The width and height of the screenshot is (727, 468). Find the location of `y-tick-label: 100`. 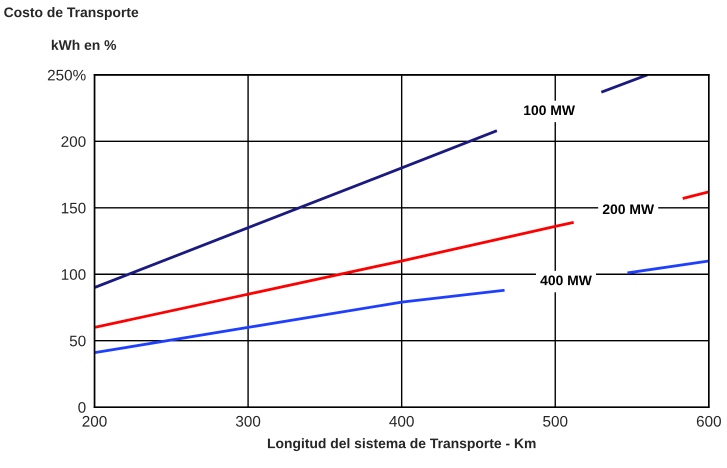

y-tick-label: 100 is located at coordinates (74, 274).